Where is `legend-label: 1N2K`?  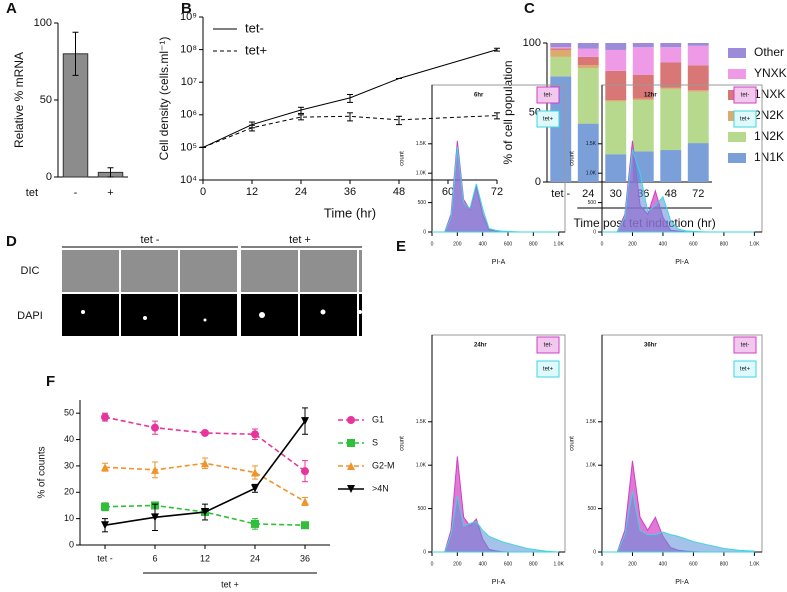
legend-label: 1N2K is located at coordinates (769, 136).